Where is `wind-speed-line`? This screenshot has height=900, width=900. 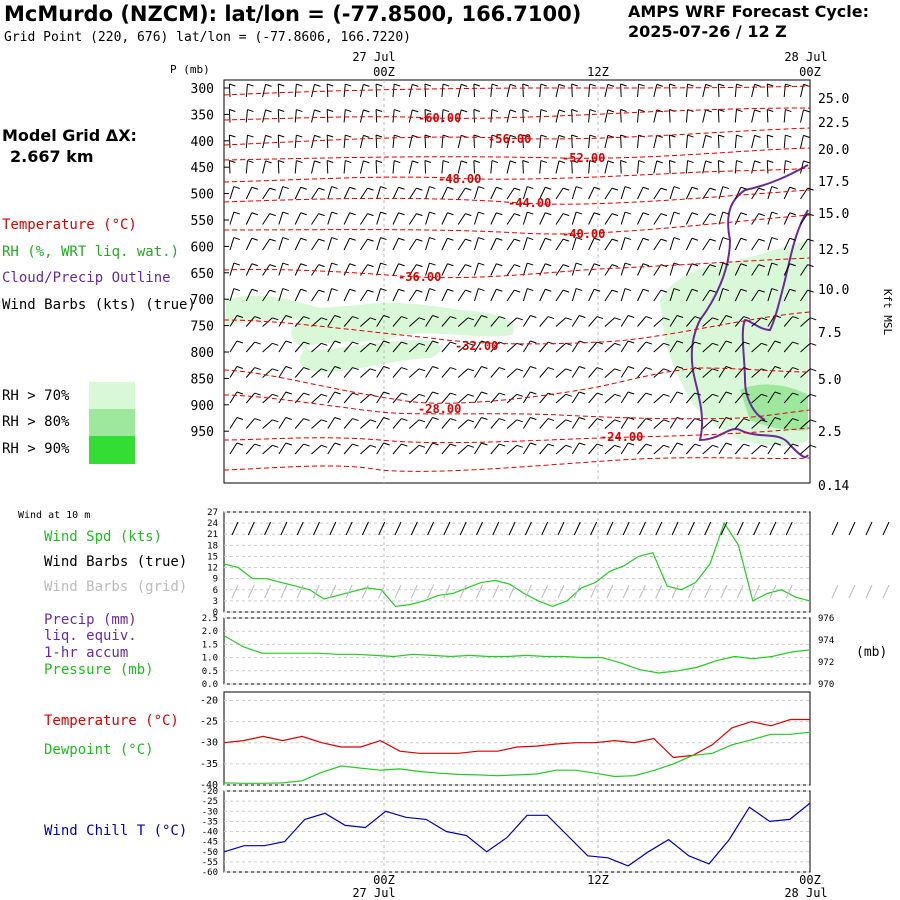
wind-speed-line is located at coordinates (517, 564).